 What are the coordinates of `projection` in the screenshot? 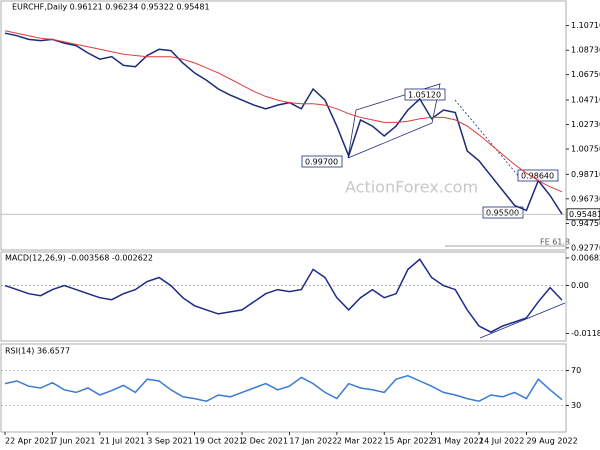 It's located at (487, 139).